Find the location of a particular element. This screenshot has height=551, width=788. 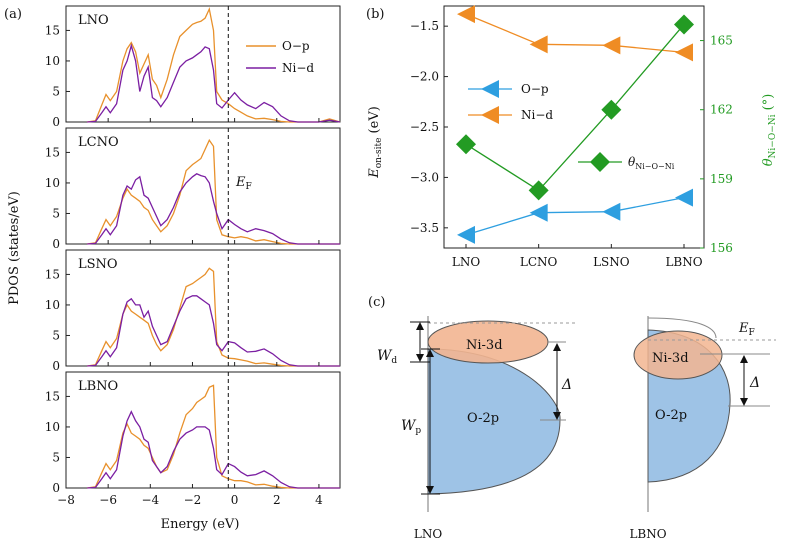

pdos-lbno-ni-d-curve is located at coordinates (213, 449).